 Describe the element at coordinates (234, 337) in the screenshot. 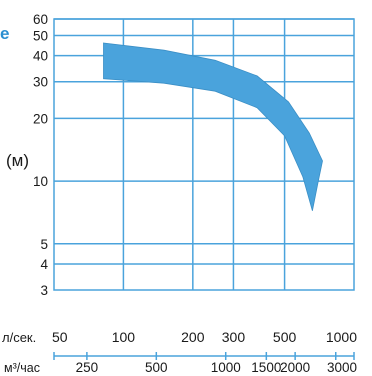

I see `x-tick-label-lps: 300` at that location.